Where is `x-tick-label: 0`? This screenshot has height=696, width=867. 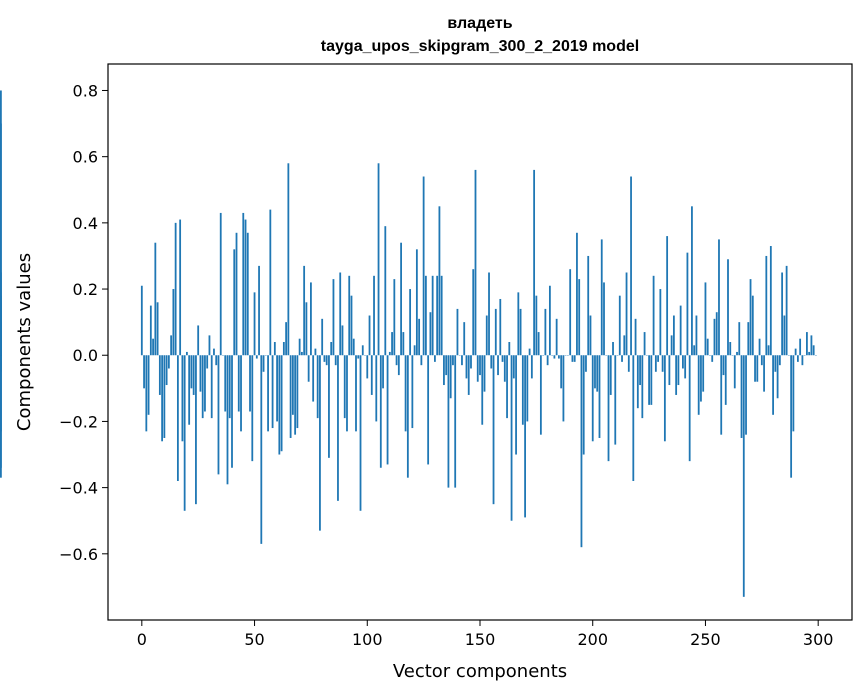
x-tick-label: 0 is located at coordinates (142, 639).